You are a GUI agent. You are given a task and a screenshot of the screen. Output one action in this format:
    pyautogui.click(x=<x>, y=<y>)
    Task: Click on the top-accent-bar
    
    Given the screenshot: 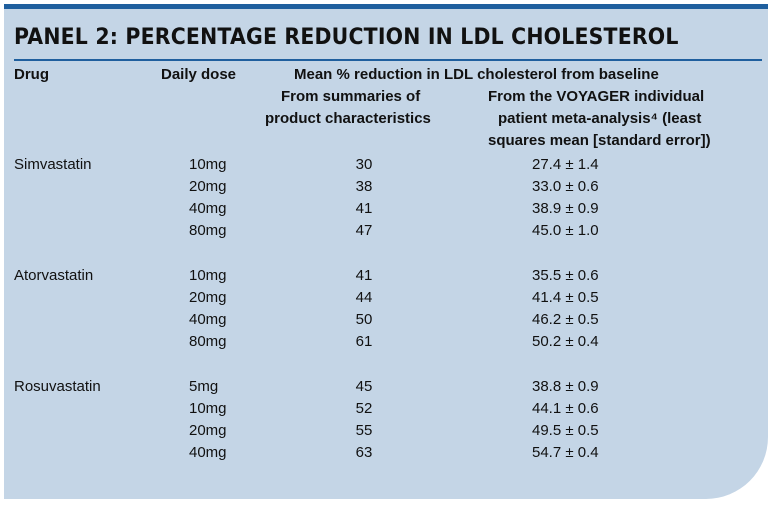 What is the action you would take?
    pyautogui.click(x=386, y=6)
    